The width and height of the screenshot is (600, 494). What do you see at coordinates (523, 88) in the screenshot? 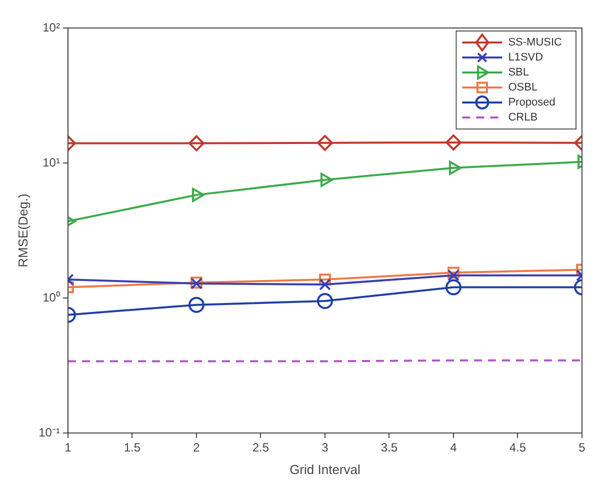
I see `legend-label: OSBL` at bounding box center [523, 88].